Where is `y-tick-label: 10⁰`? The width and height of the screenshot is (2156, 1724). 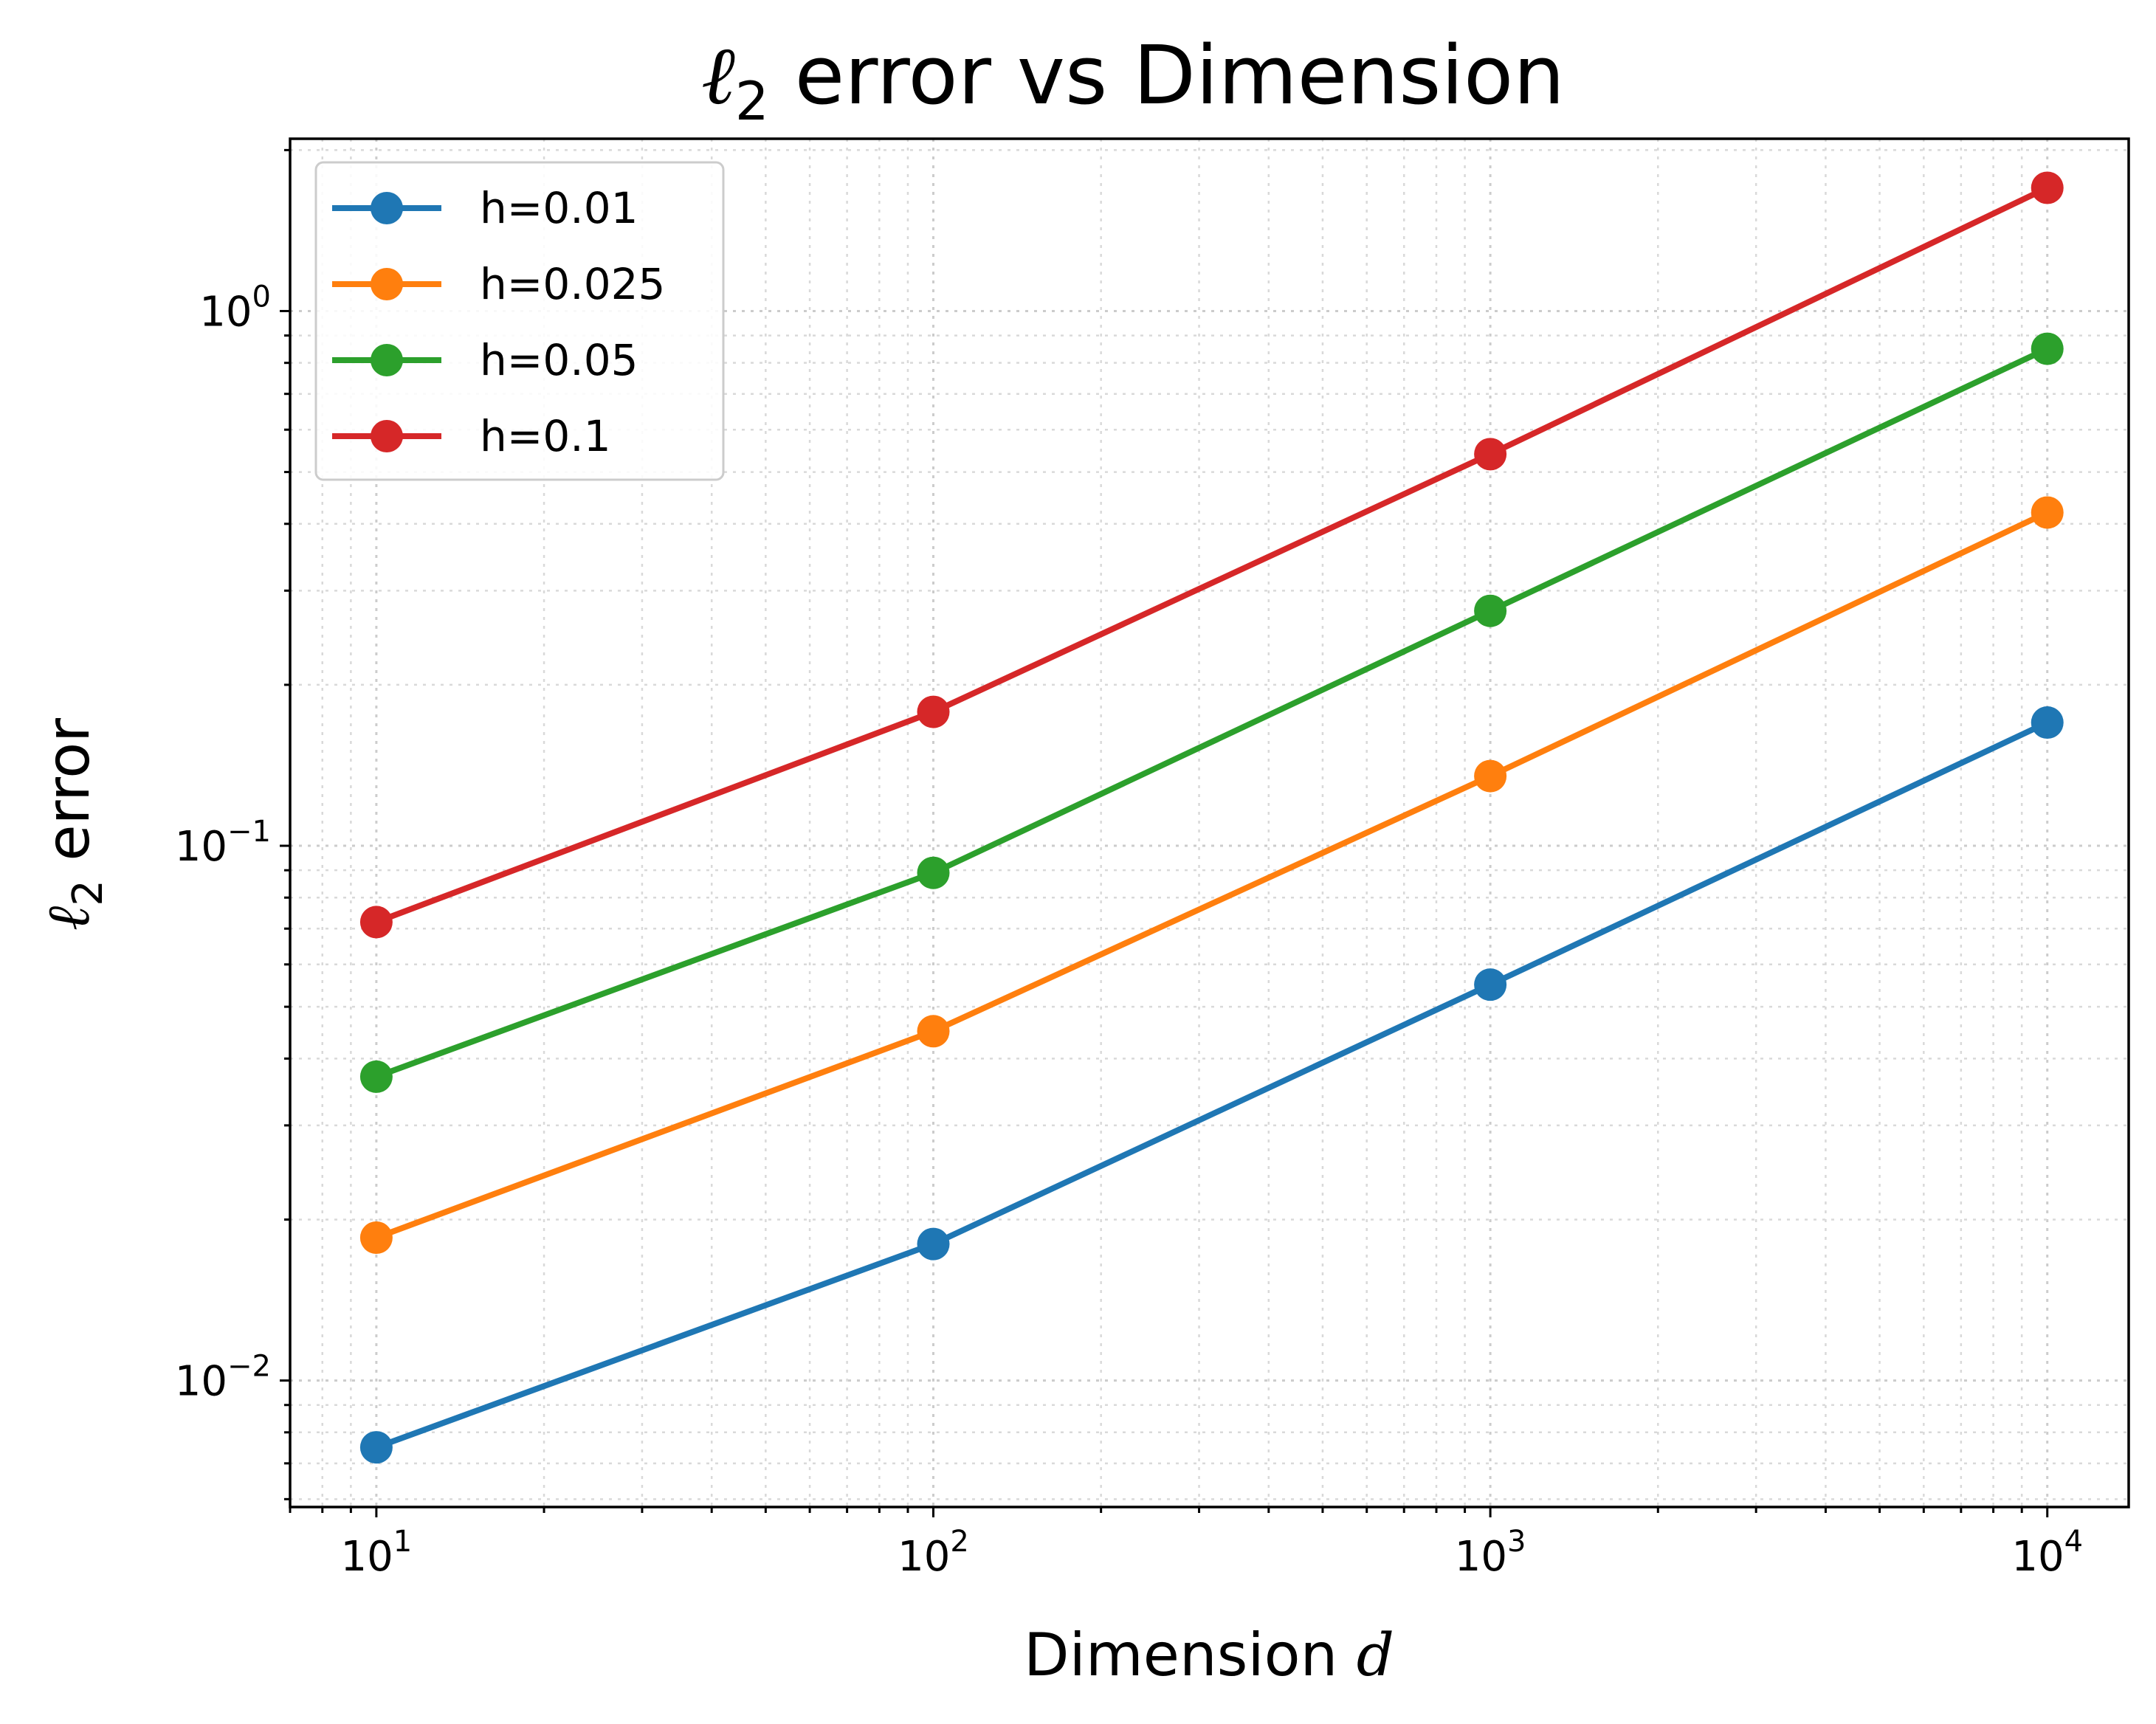
y-tick-label: 10⁰ is located at coordinates (235, 308).